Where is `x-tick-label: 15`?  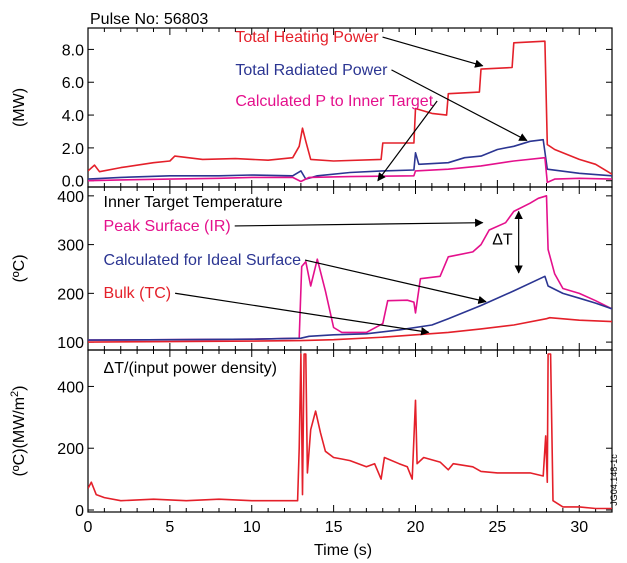 x-tick-label: 15 is located at coordinates (334, 527).